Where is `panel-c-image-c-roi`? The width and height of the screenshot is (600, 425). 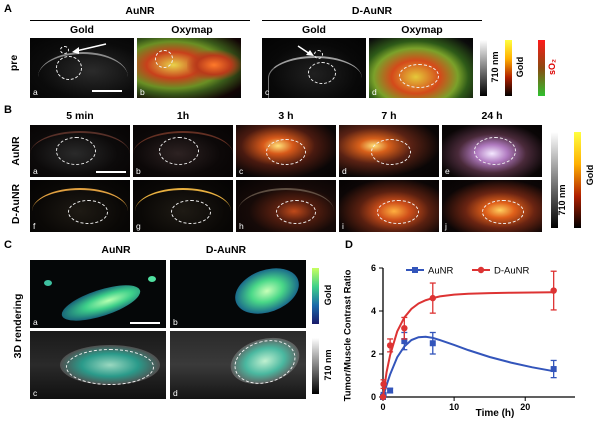 panel-c-image-c-roi is located at coordinates (110, 367).